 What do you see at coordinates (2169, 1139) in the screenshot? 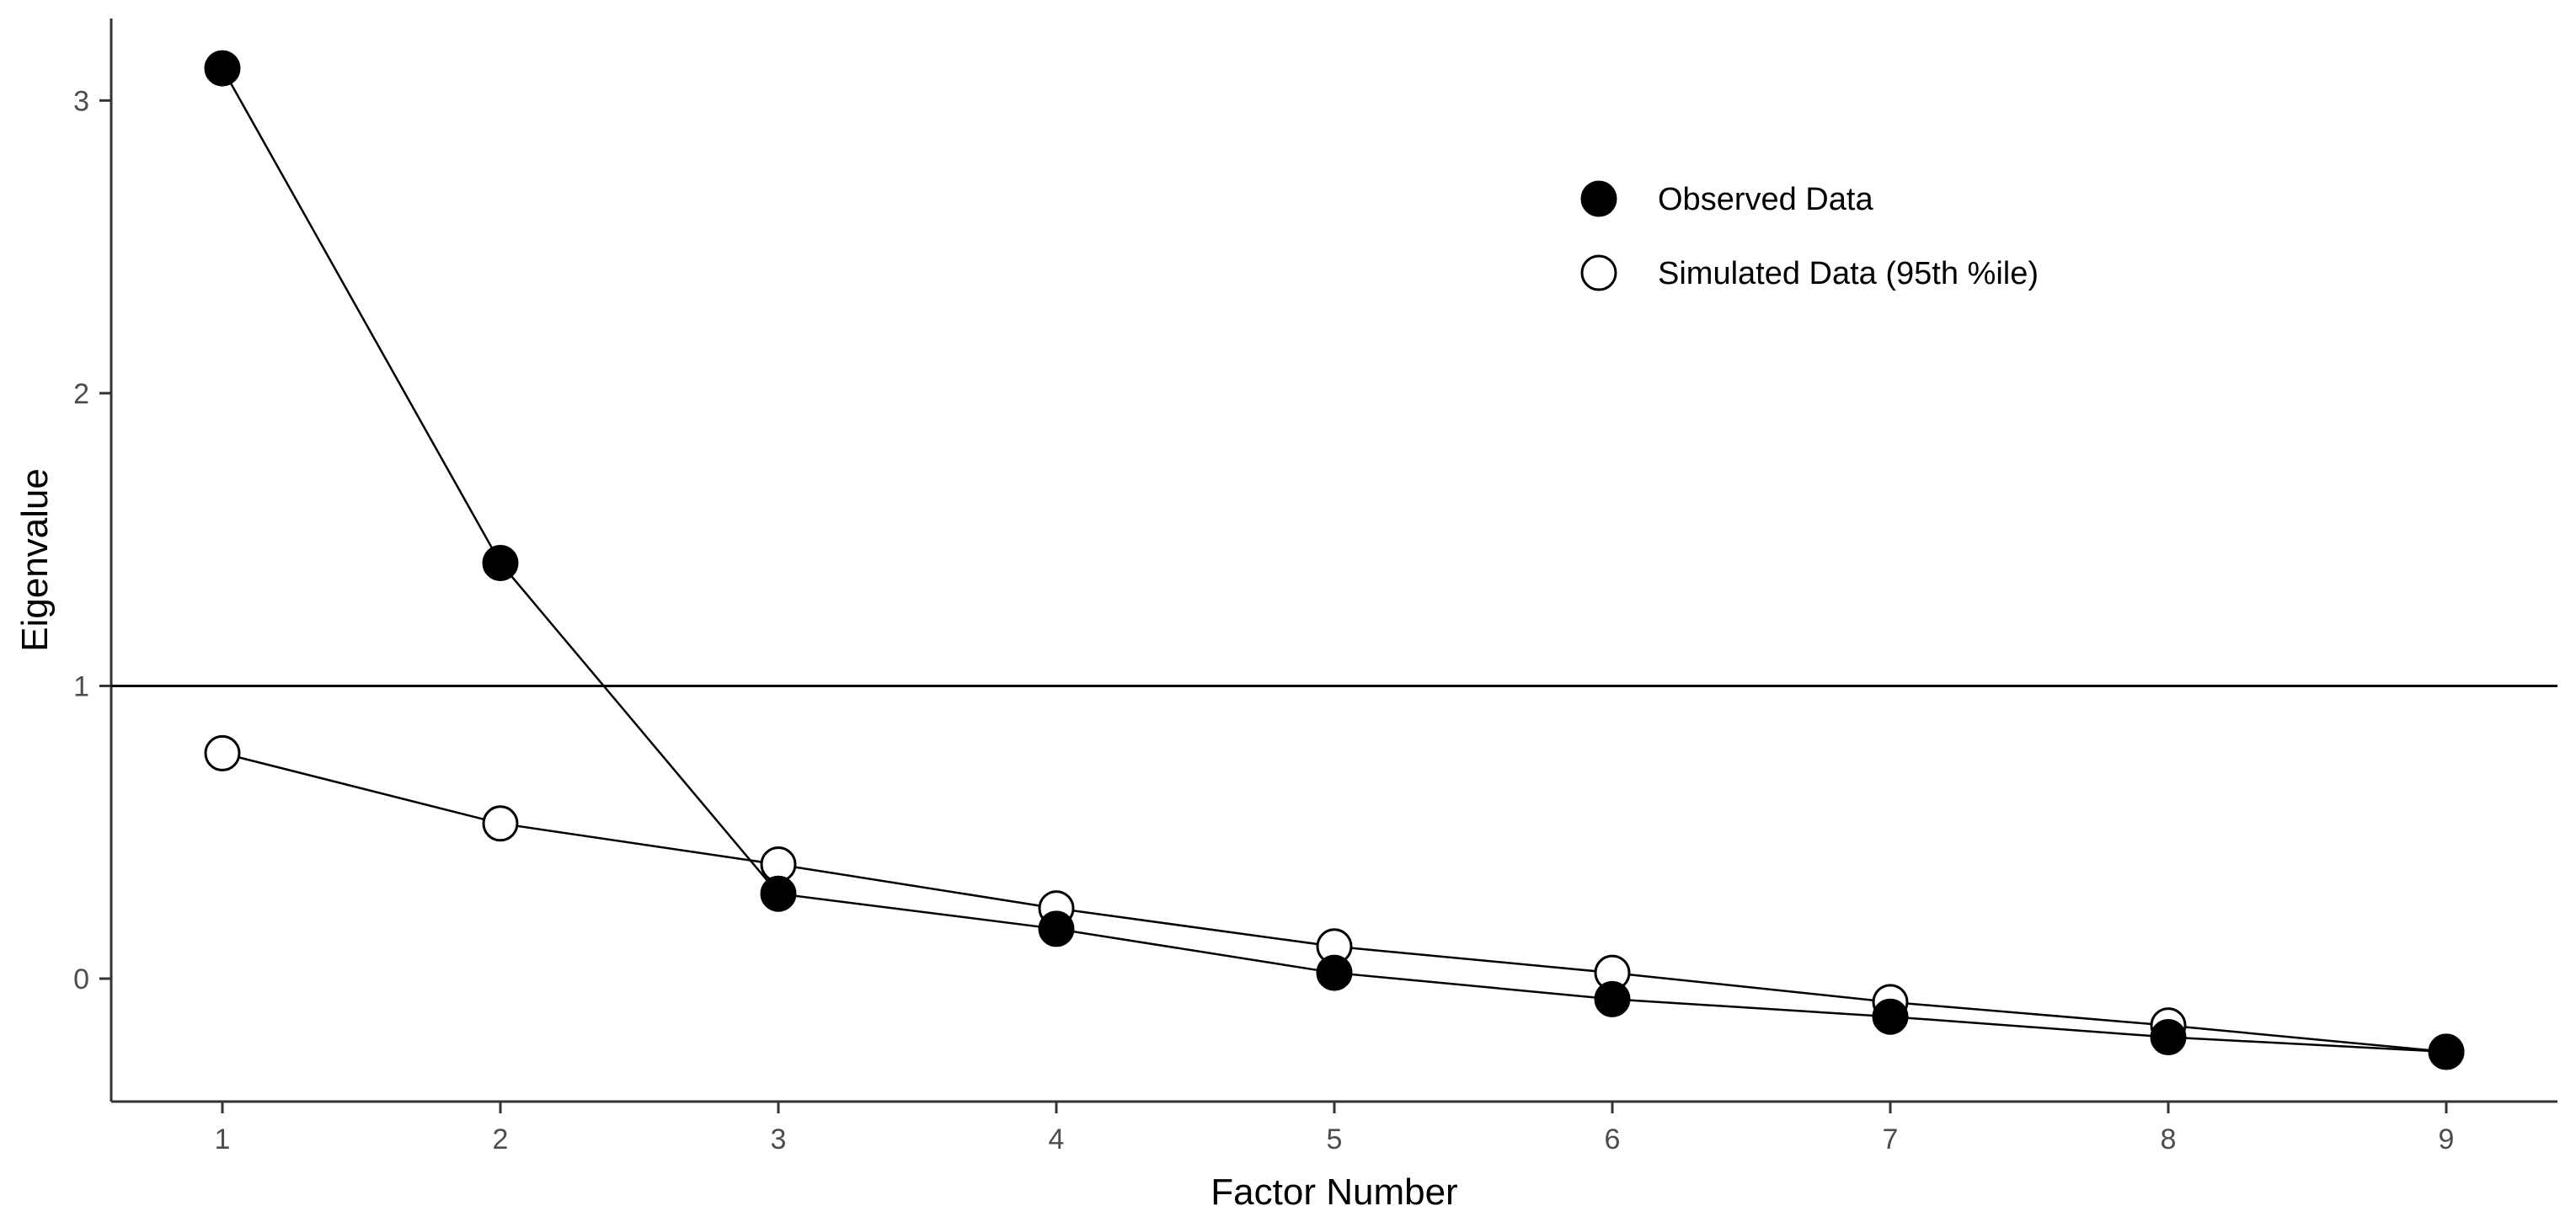
I see `x-tick-label-8: 8` at bounding box center [2169, 1139].